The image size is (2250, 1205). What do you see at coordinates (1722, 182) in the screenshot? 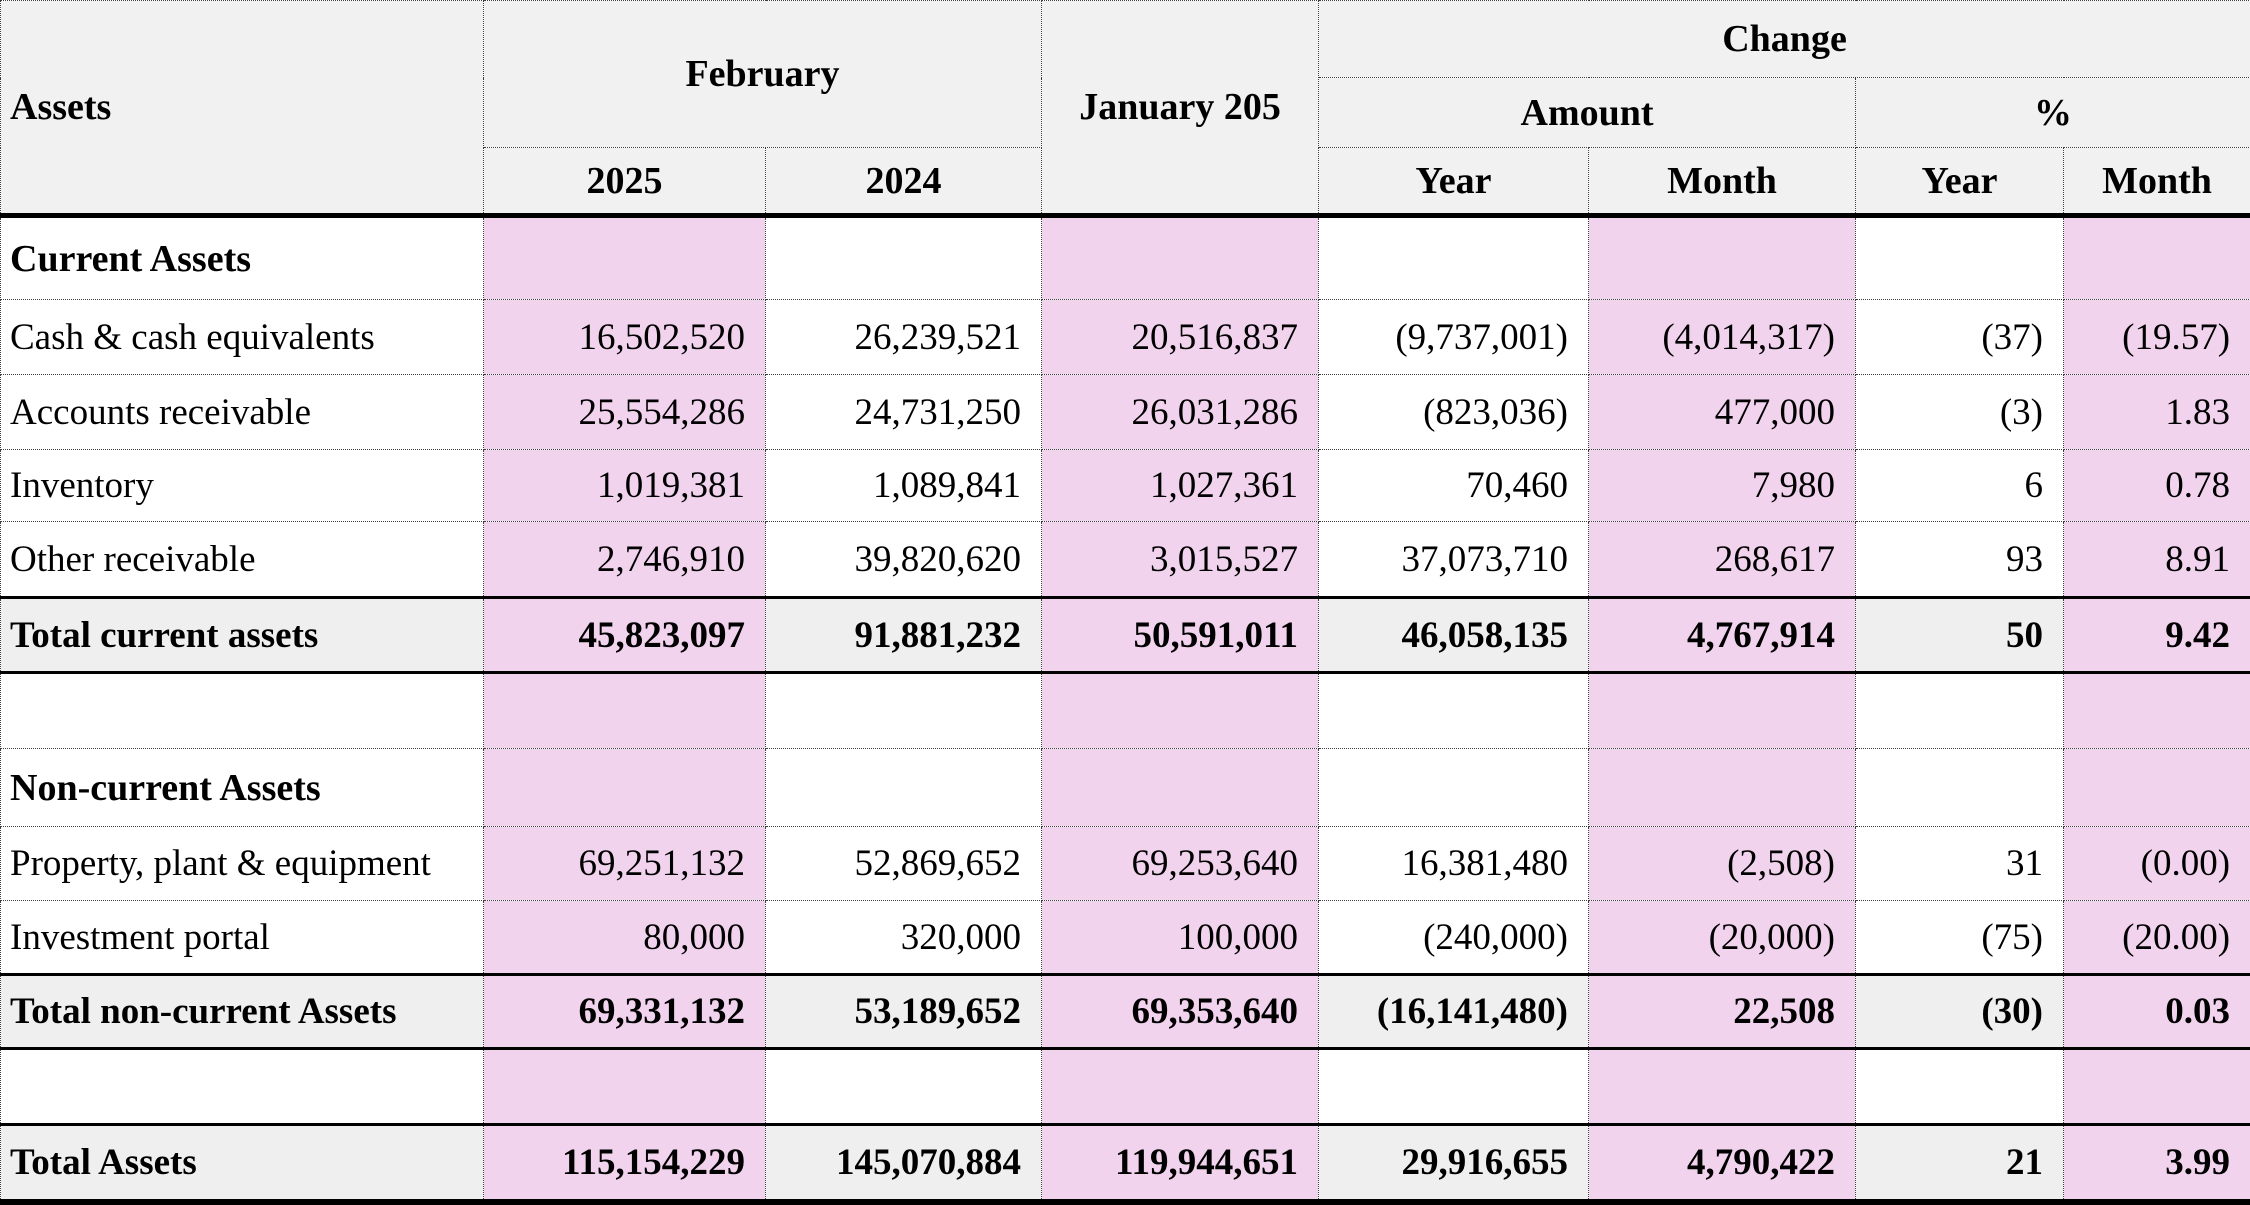
I see `header-amount-month: Month` at bounding box center [1722, 182].